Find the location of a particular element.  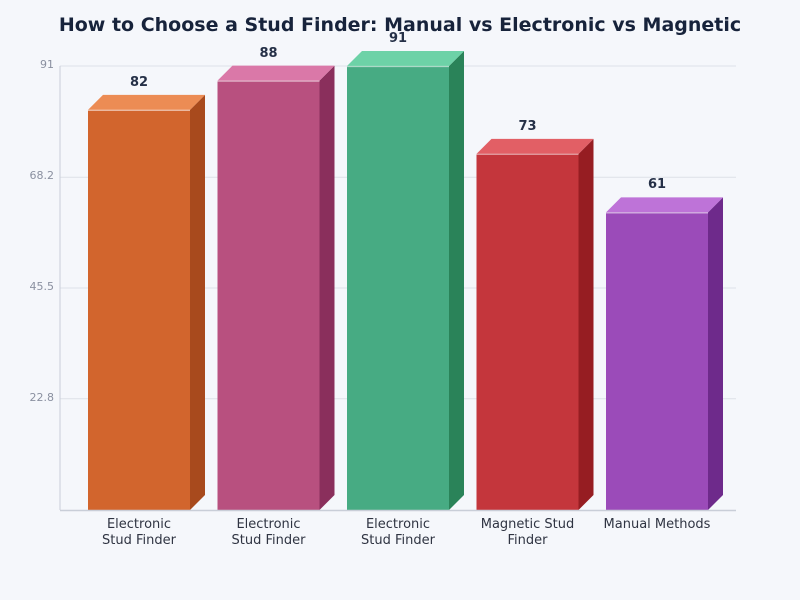

bar-value-label: 73 is located at coordinates (527, 126).